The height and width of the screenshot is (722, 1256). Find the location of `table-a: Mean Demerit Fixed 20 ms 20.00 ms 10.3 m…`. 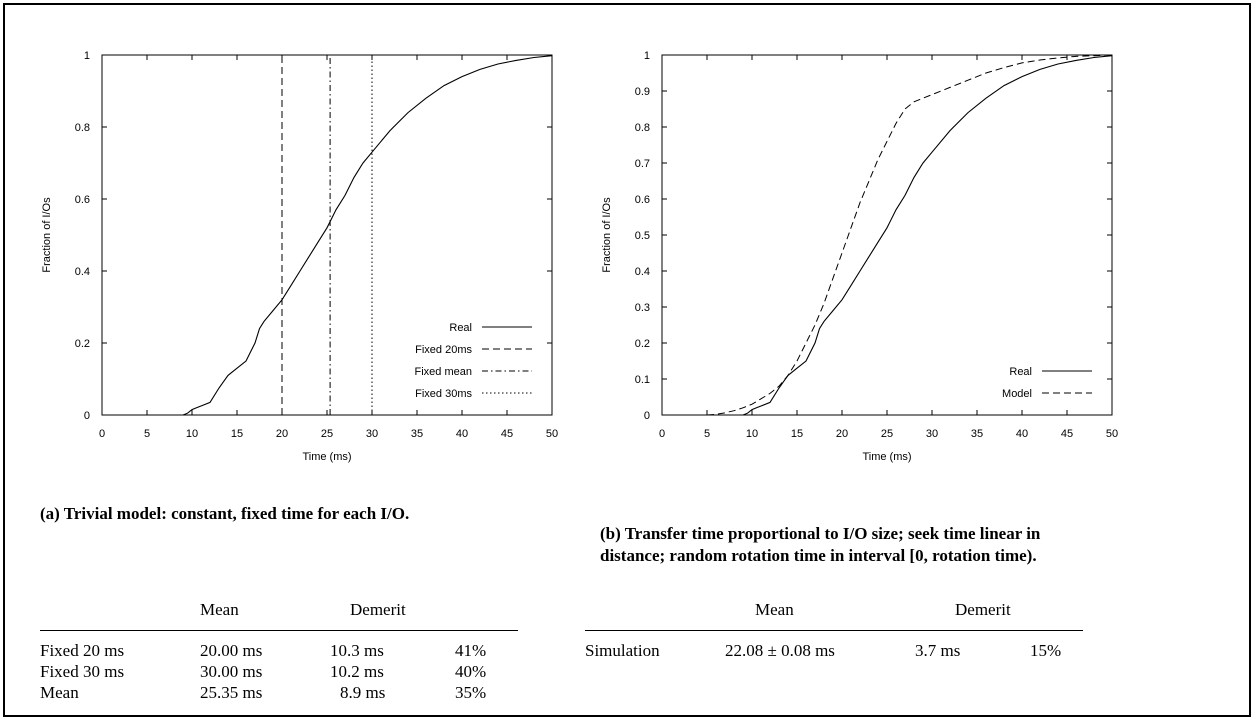

table-a: Mean Demerit Fixed 20 ms 20.00 ms 10.3 m… is located at coordinates (280, 651).